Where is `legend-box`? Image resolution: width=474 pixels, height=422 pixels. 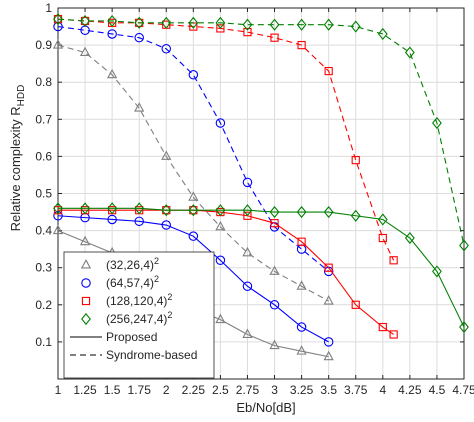 legend-box is located at coordinates (139, 315).